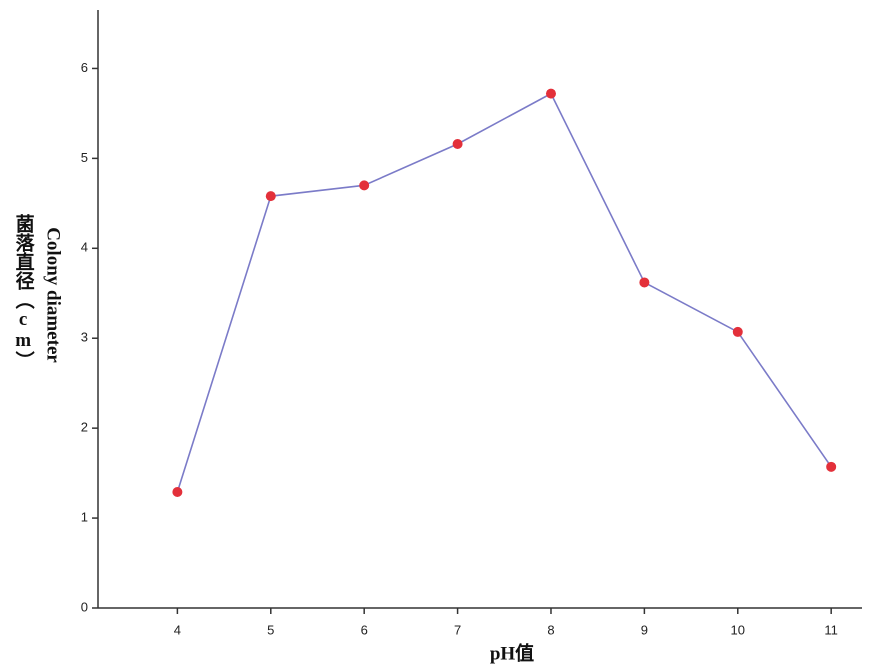 This screenshot has height=672, width=886. I want to click on x-tick-label: 7, so click(457, 629).